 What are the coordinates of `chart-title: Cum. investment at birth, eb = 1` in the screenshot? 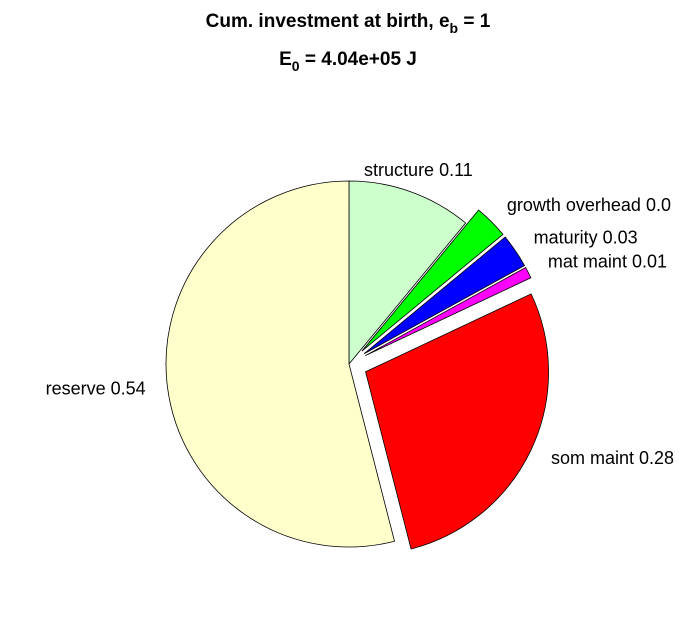 It's located at (348, 23).